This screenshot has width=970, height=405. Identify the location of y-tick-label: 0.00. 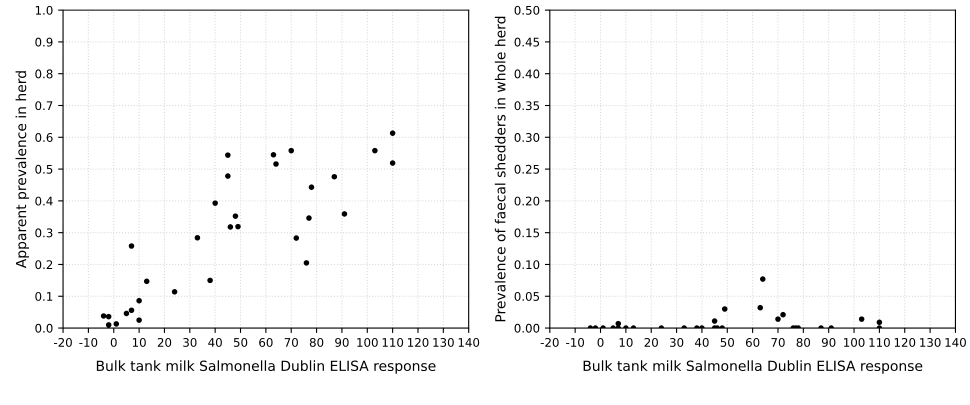
(527, 328).